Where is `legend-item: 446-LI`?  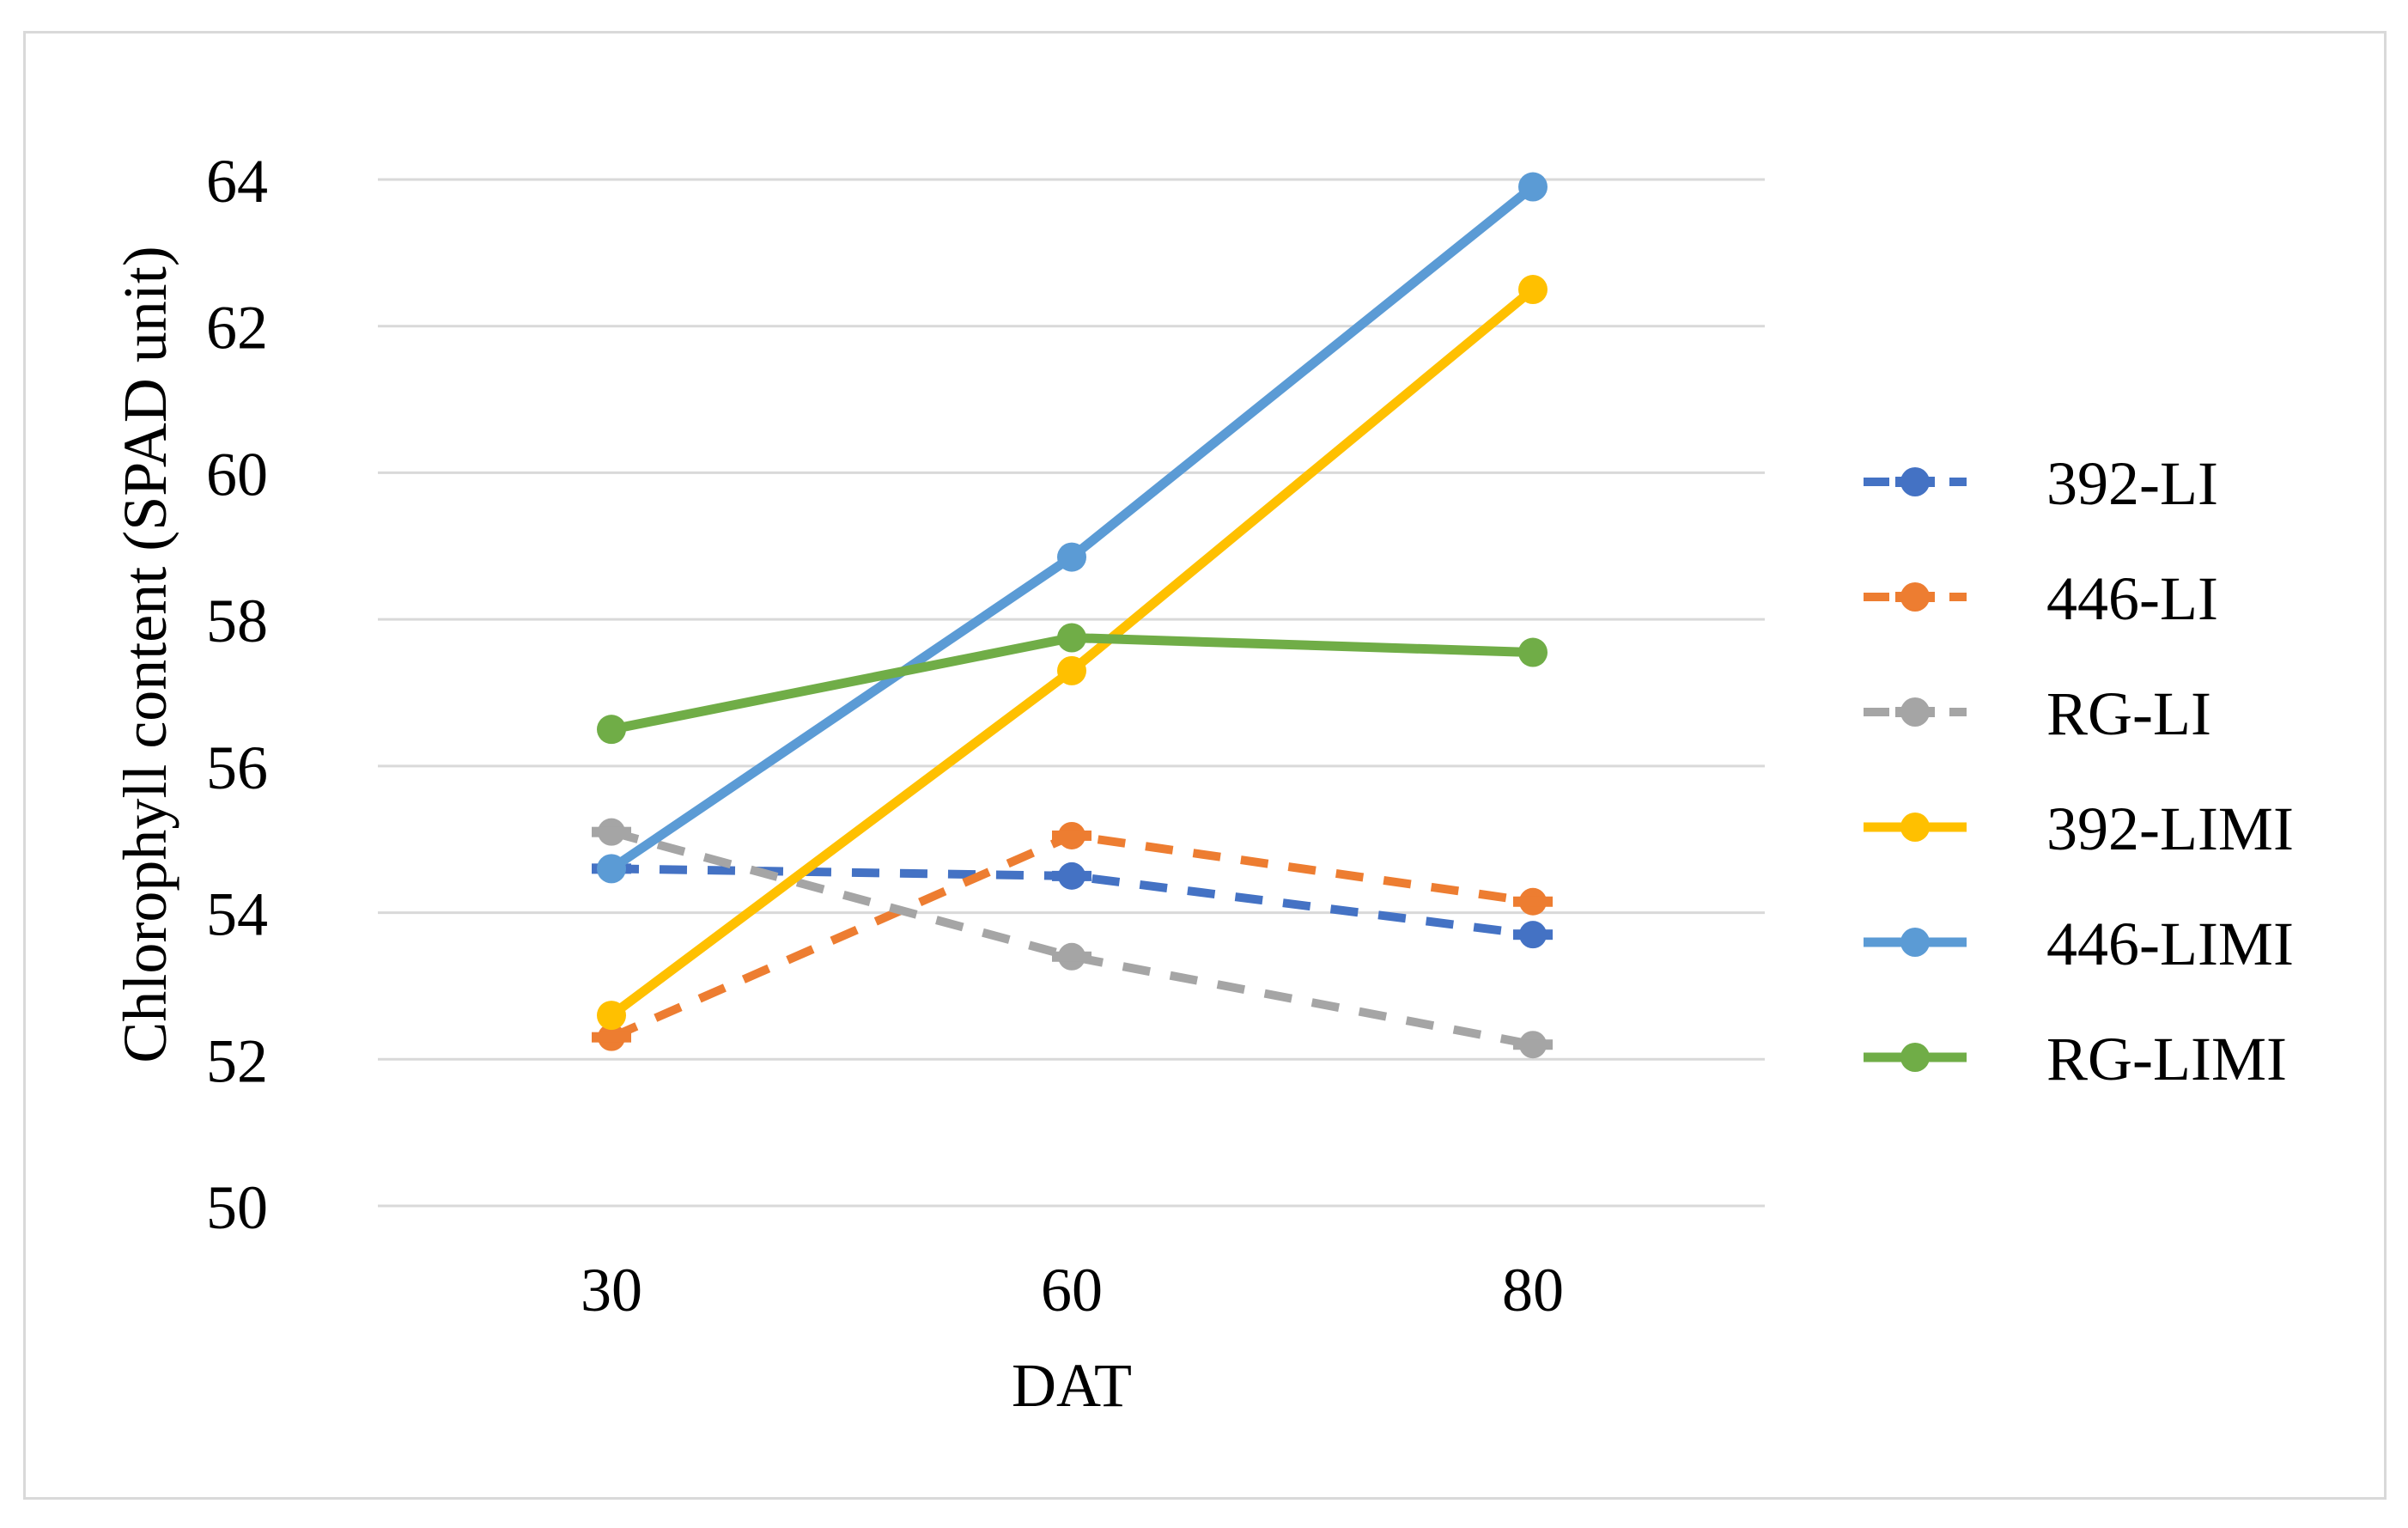 legend-item: 446-LI is located at coordinates (2041, 598).